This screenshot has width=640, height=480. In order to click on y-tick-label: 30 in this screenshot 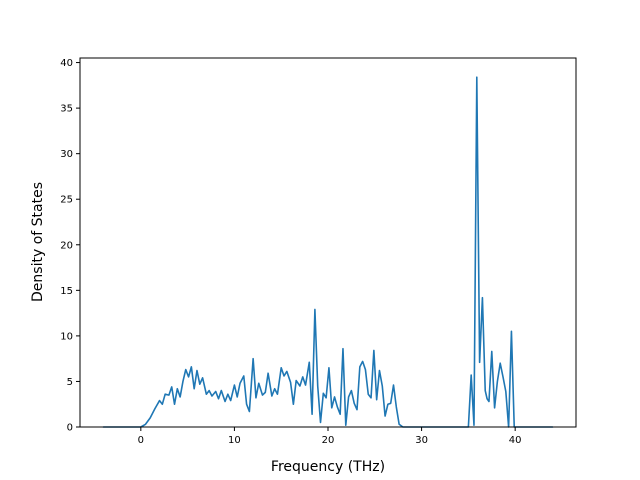, I will do `click(66, 154)`.